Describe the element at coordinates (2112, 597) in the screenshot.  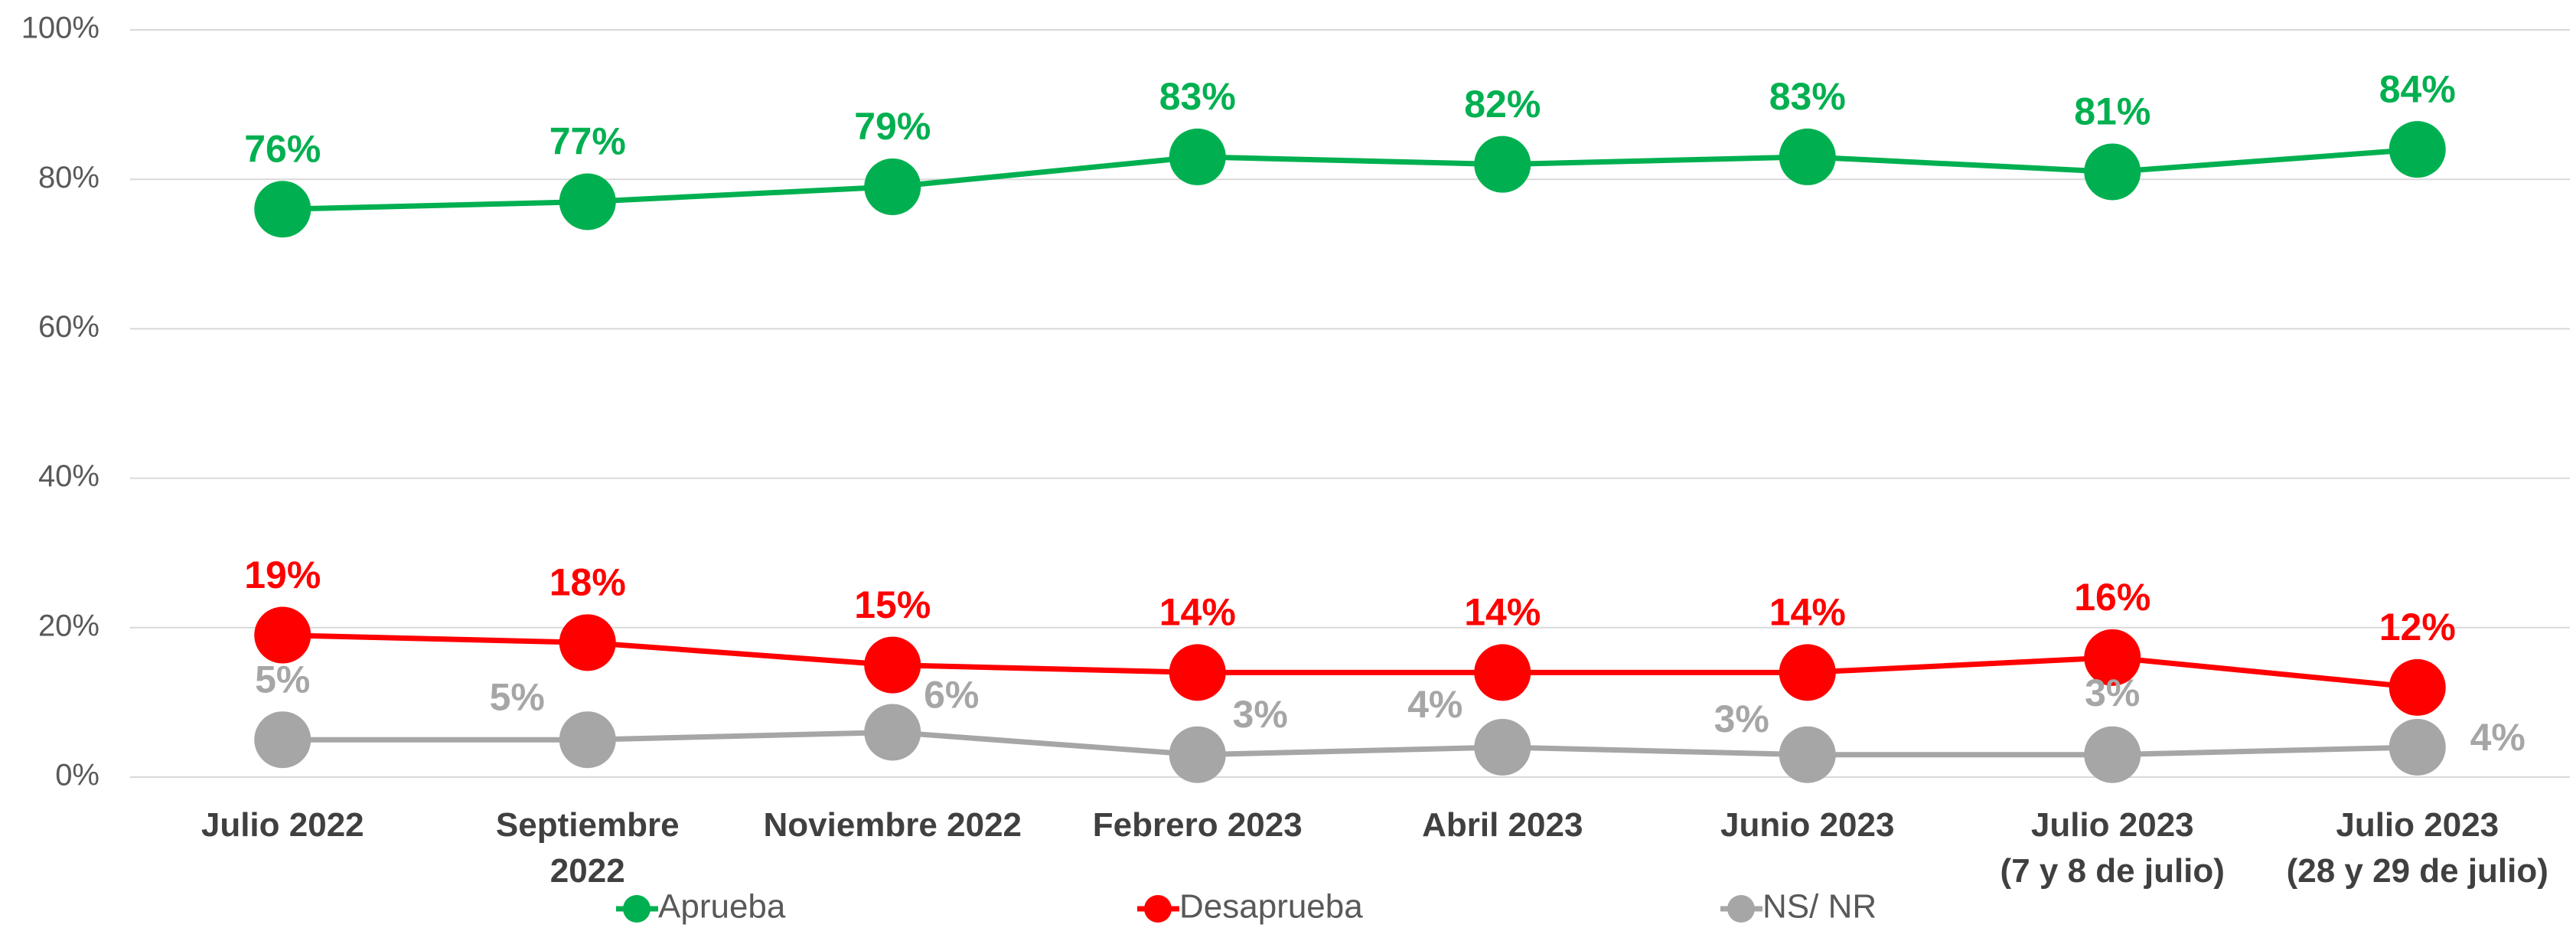
I see `data-label: 16%` at that location.